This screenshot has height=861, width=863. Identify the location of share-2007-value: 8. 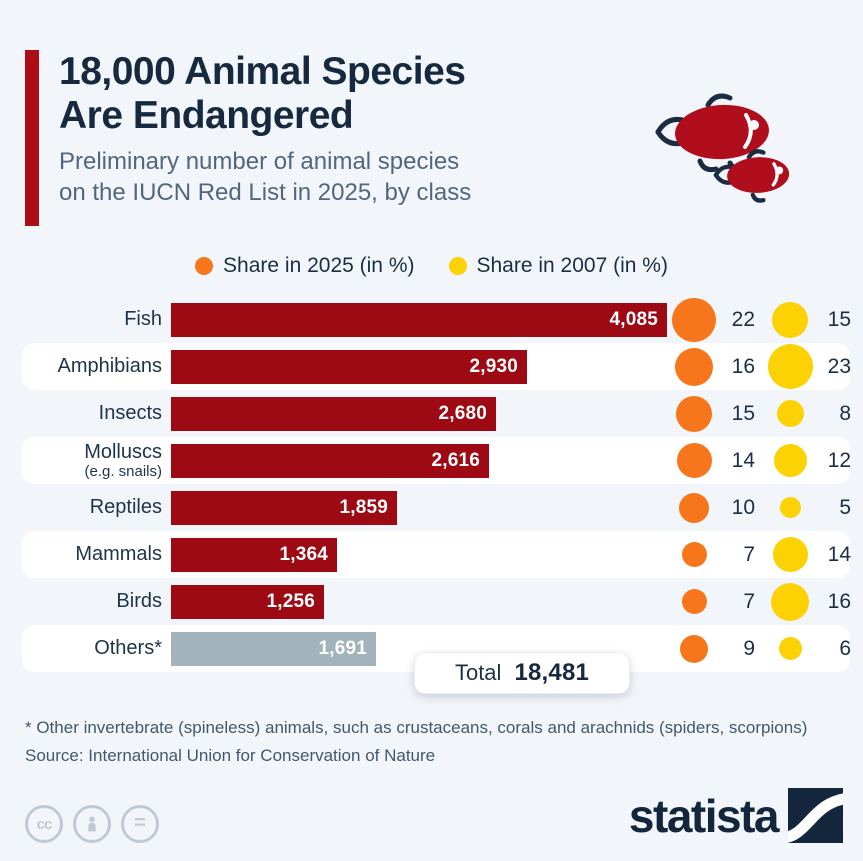
(845, 413).